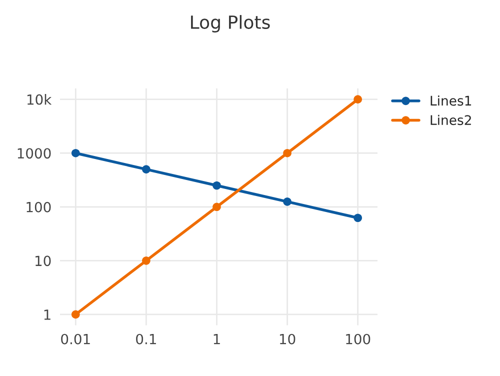  Describe the element at coordinates (34, 153) in the screenshot. I see `y-tick-label: 1000` at that location.